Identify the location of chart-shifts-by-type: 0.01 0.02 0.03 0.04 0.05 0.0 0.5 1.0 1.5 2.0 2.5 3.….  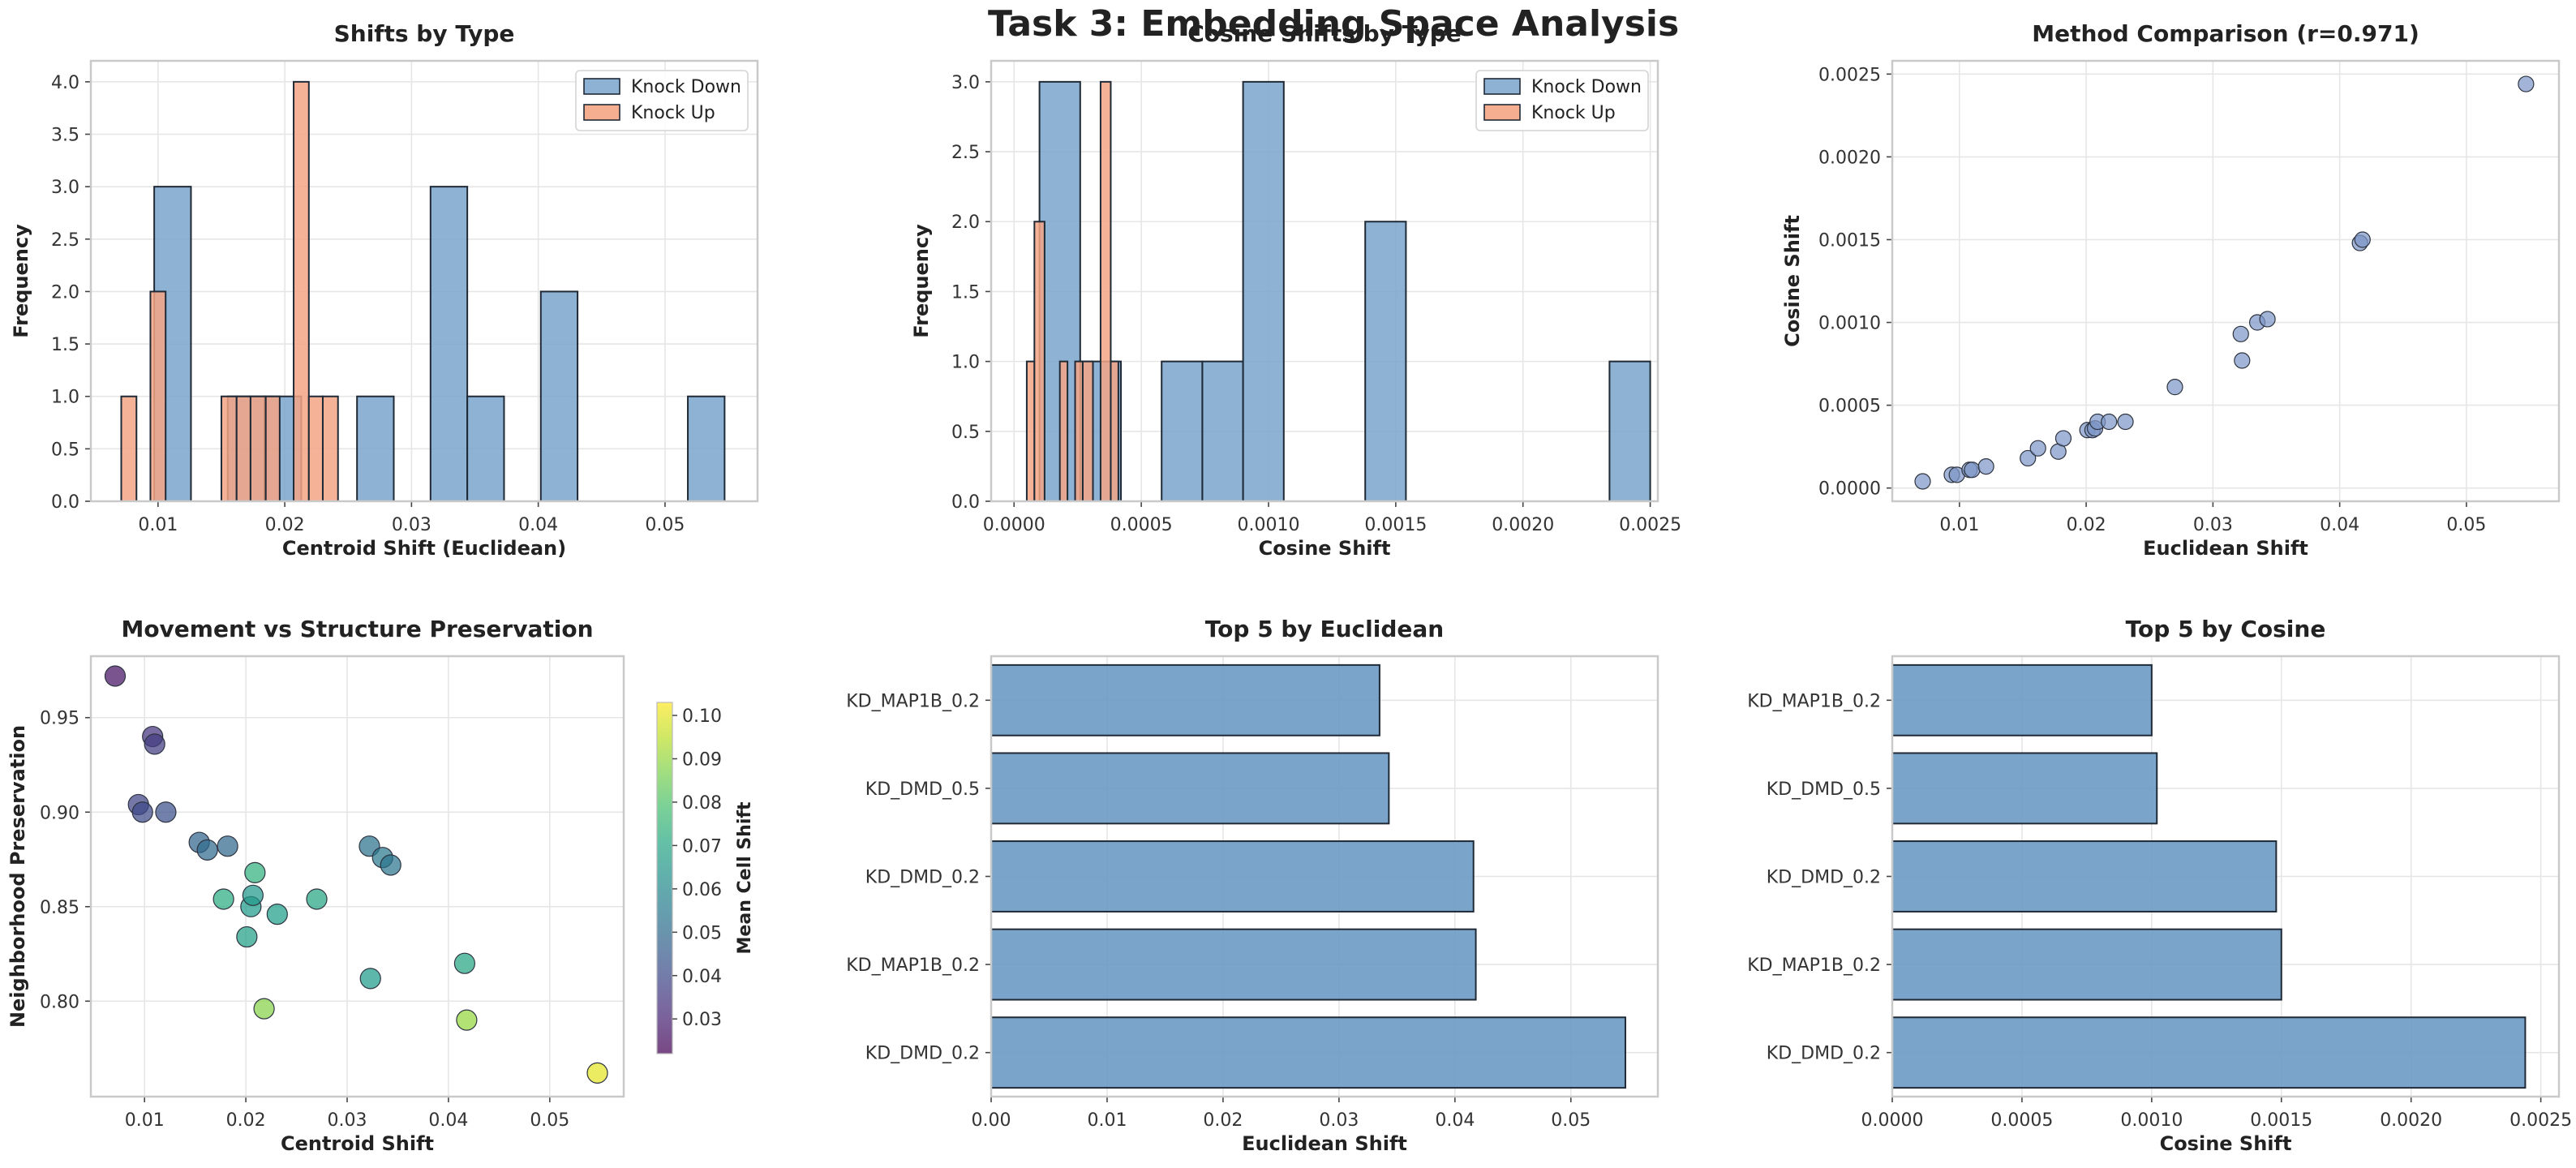
(384, 290).